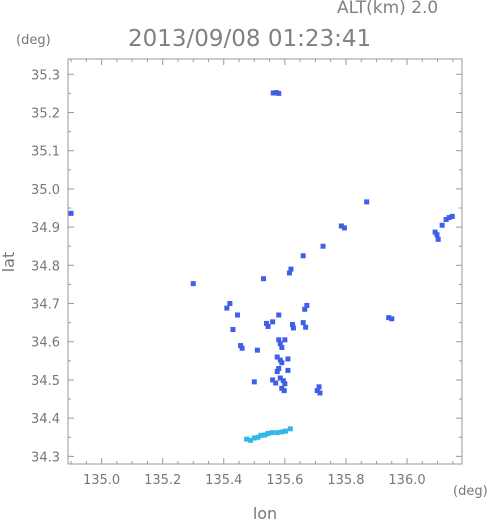 The height and width of the screenshot is (521, 491). What do you see at coordinates (406, 480) in the screenshot?
I see `x-tick-label: 136.0` at bounding box center [406, 480].